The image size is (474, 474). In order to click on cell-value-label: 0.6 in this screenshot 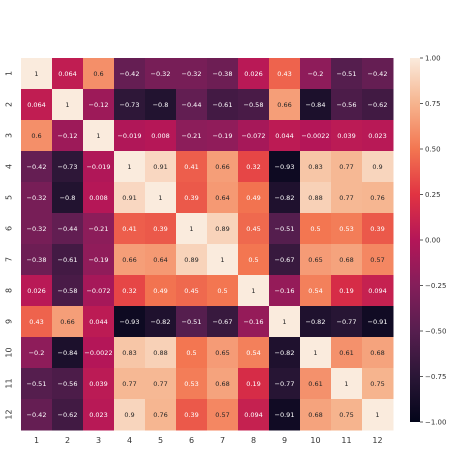, I will do `click(98, 74)`.